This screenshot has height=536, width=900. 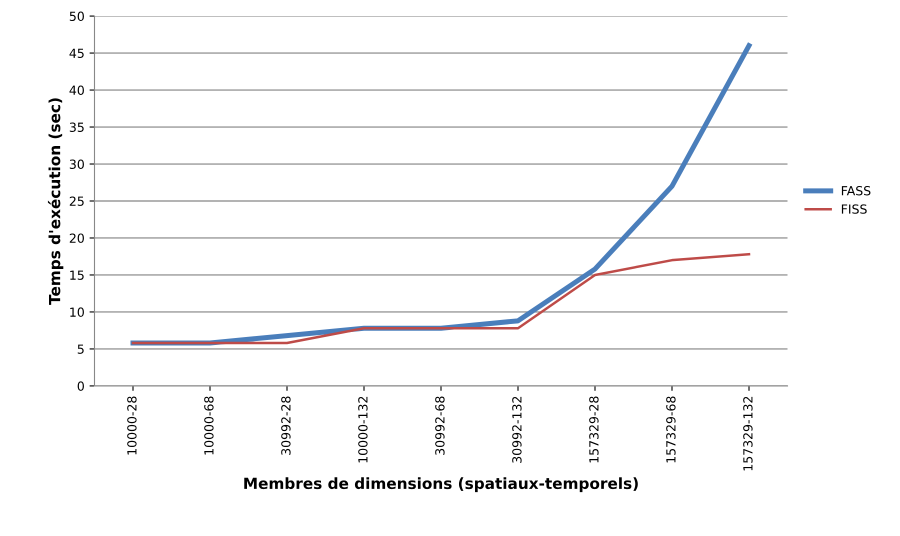 What do you see at coordinates (441, 298) in the screenshot?
I see `line-series` at bounding box center [441, 298].